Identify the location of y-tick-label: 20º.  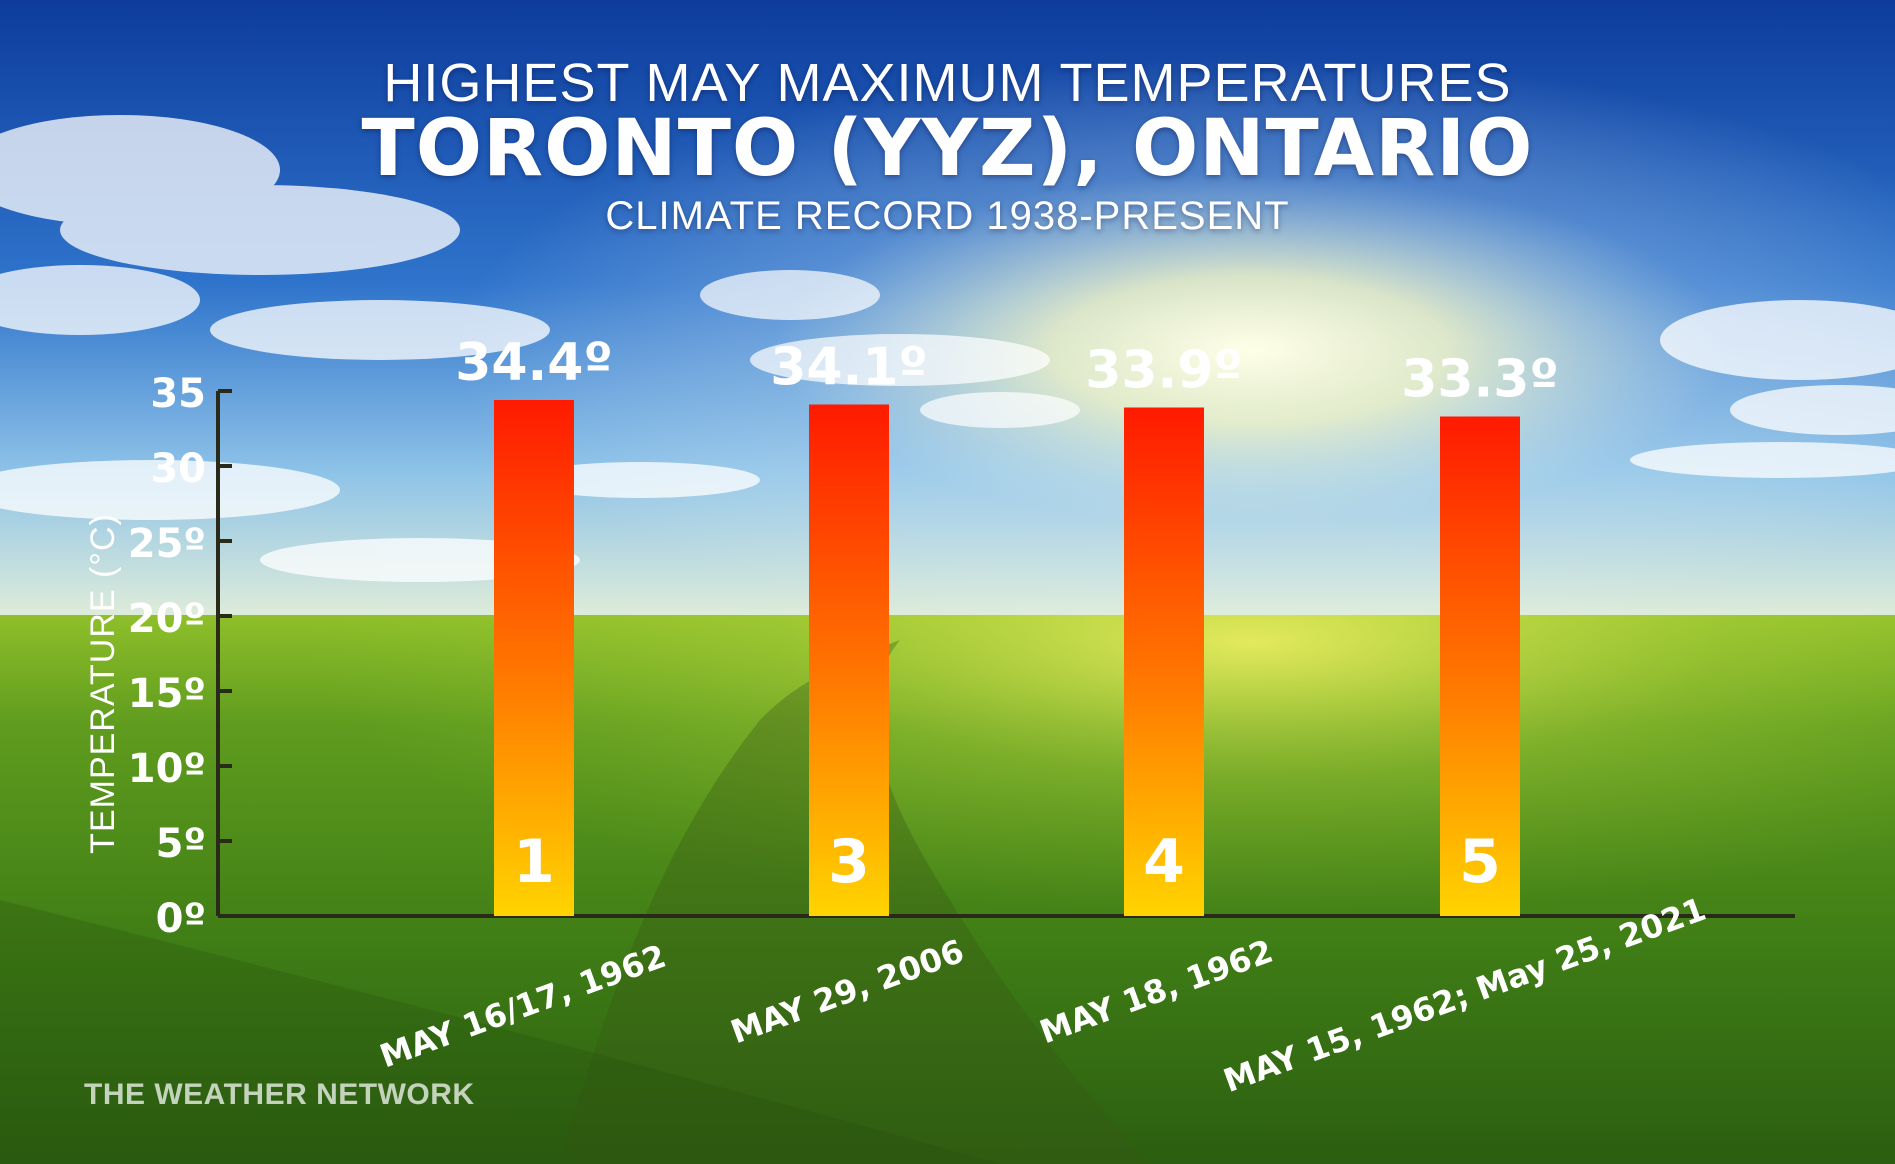
(167, 619).